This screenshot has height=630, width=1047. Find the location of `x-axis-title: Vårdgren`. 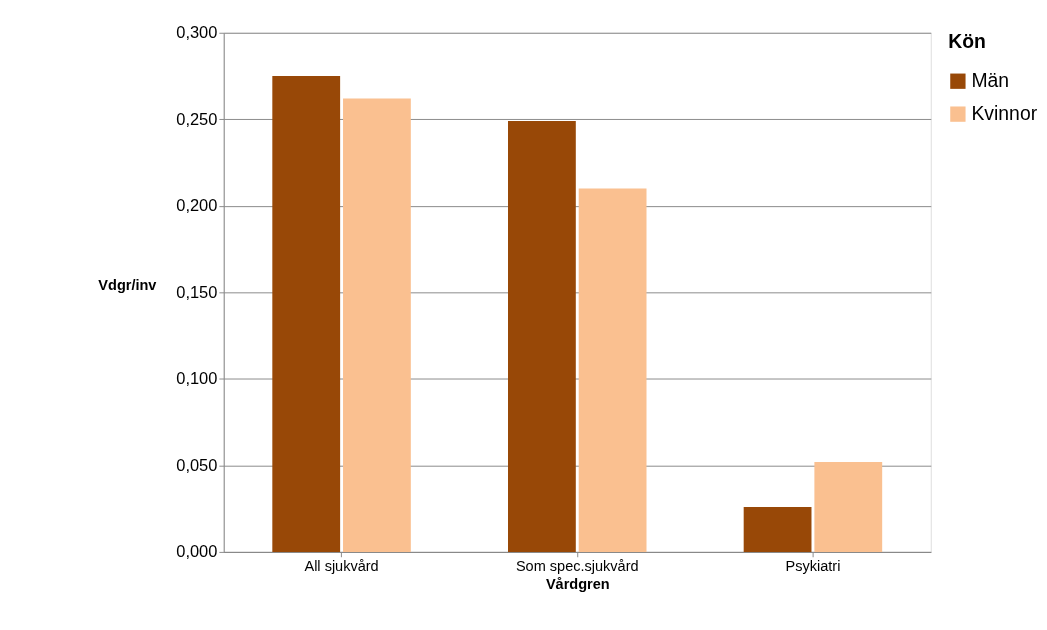

x-axis-title: Vårdgren is located at coordinates (577, 584).